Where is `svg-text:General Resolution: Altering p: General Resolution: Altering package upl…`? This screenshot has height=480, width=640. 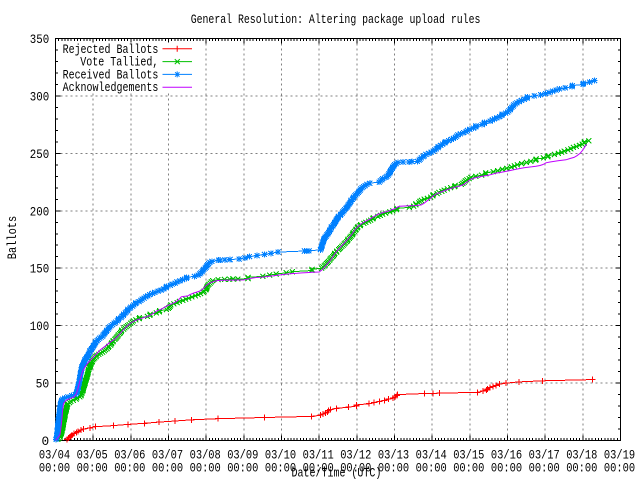 svg-text:General Resolution: Altering p: General Resolution: Altering package upl… is located at coordinates (336, 19).